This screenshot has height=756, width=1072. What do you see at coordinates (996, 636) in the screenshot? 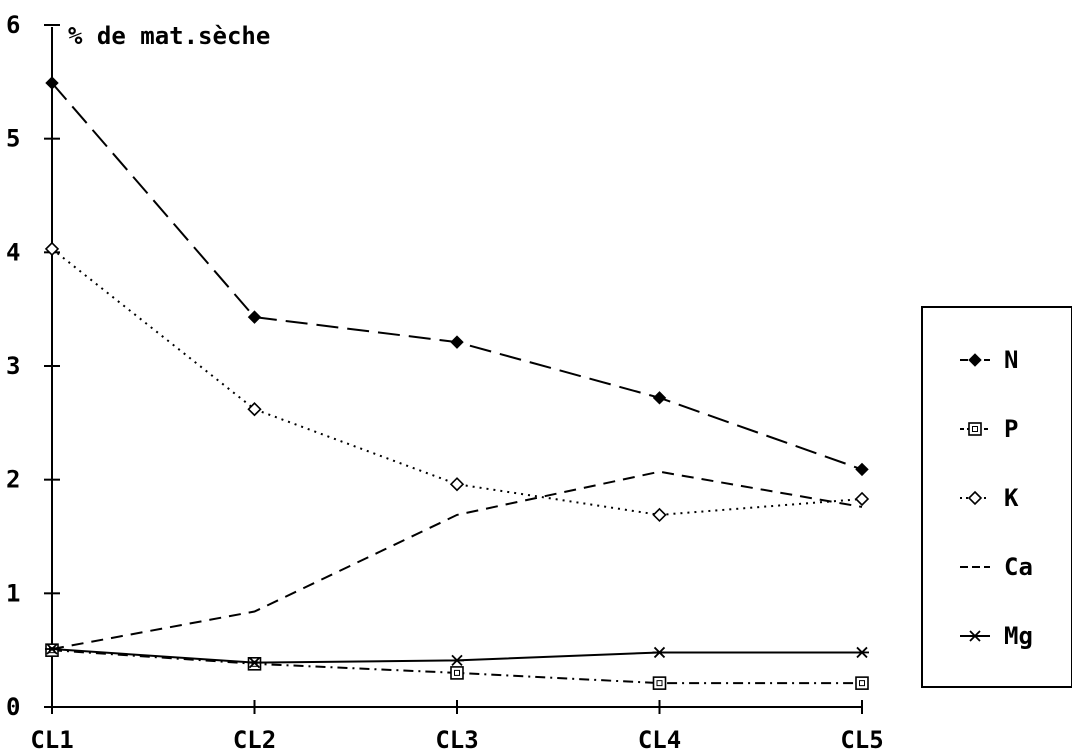
I see `legend-item-Mg: Mg` at bounding box center [996, 636].